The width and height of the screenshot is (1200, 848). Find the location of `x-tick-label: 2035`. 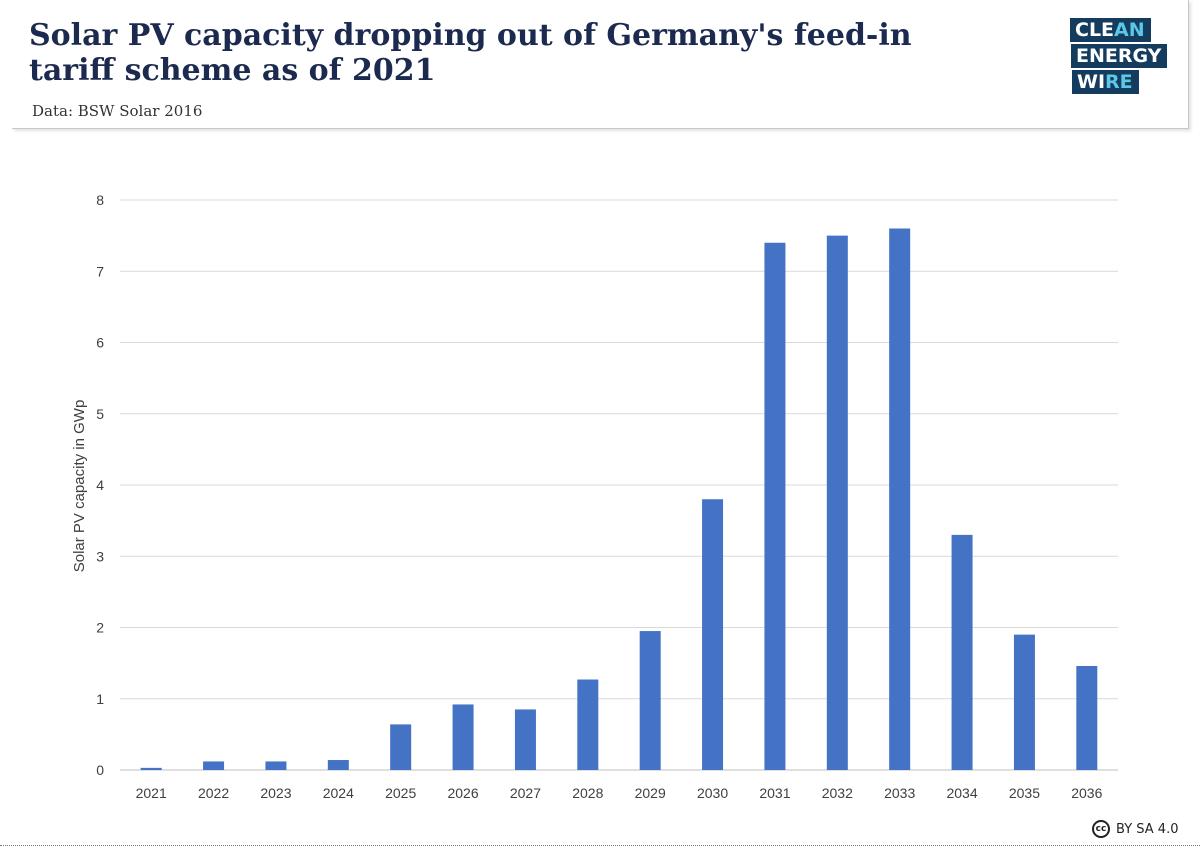

x-tick-label: 2035 is located at coordinates (1024, 793).